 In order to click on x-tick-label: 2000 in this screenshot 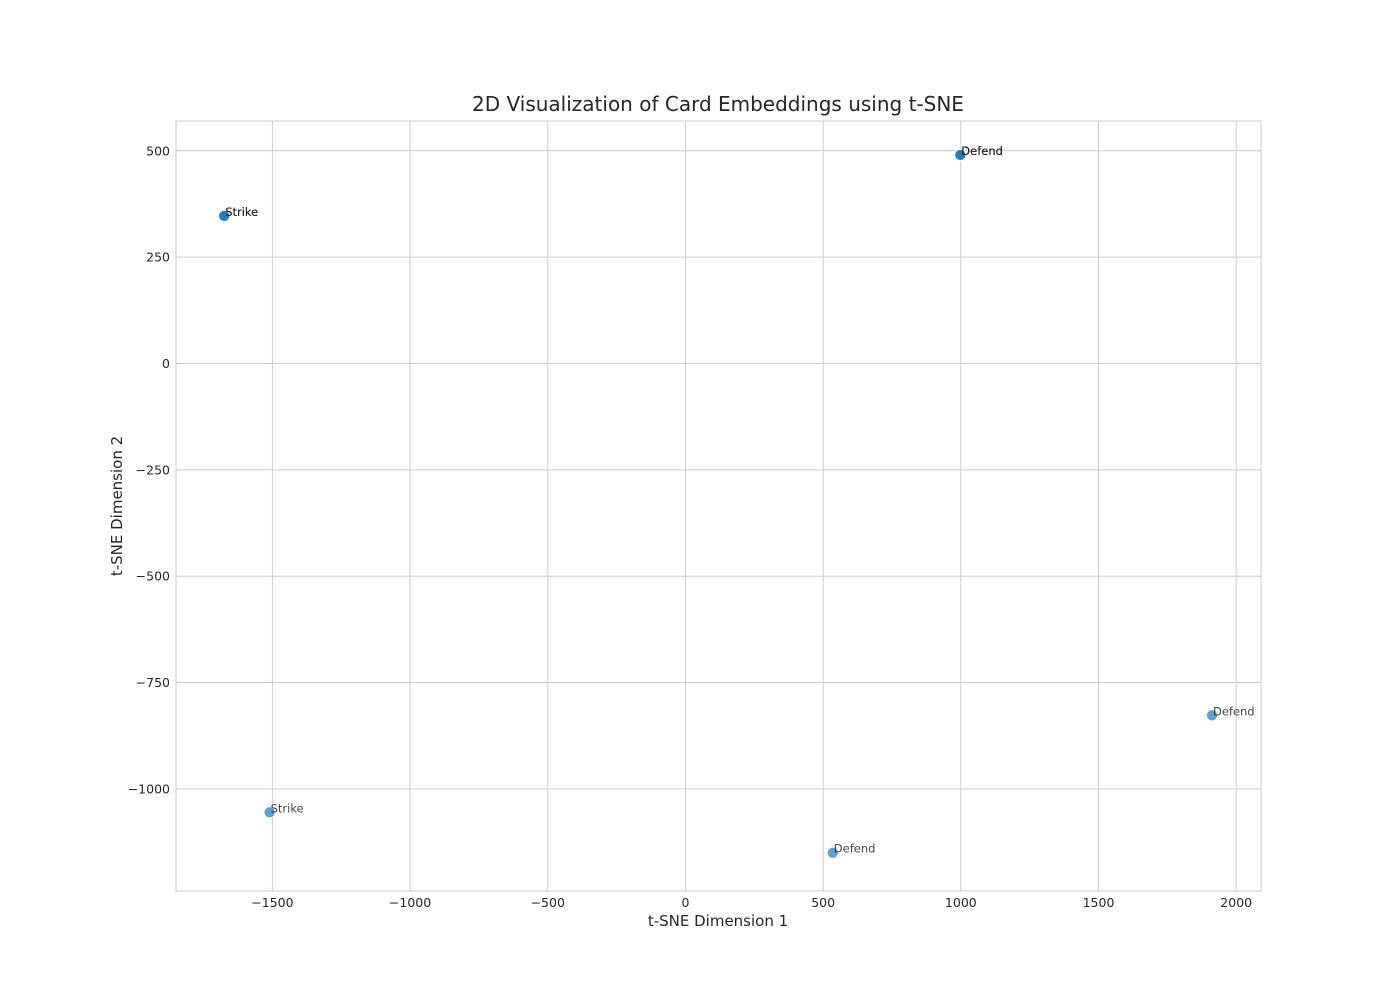, I will do `click(1236, 902)`.